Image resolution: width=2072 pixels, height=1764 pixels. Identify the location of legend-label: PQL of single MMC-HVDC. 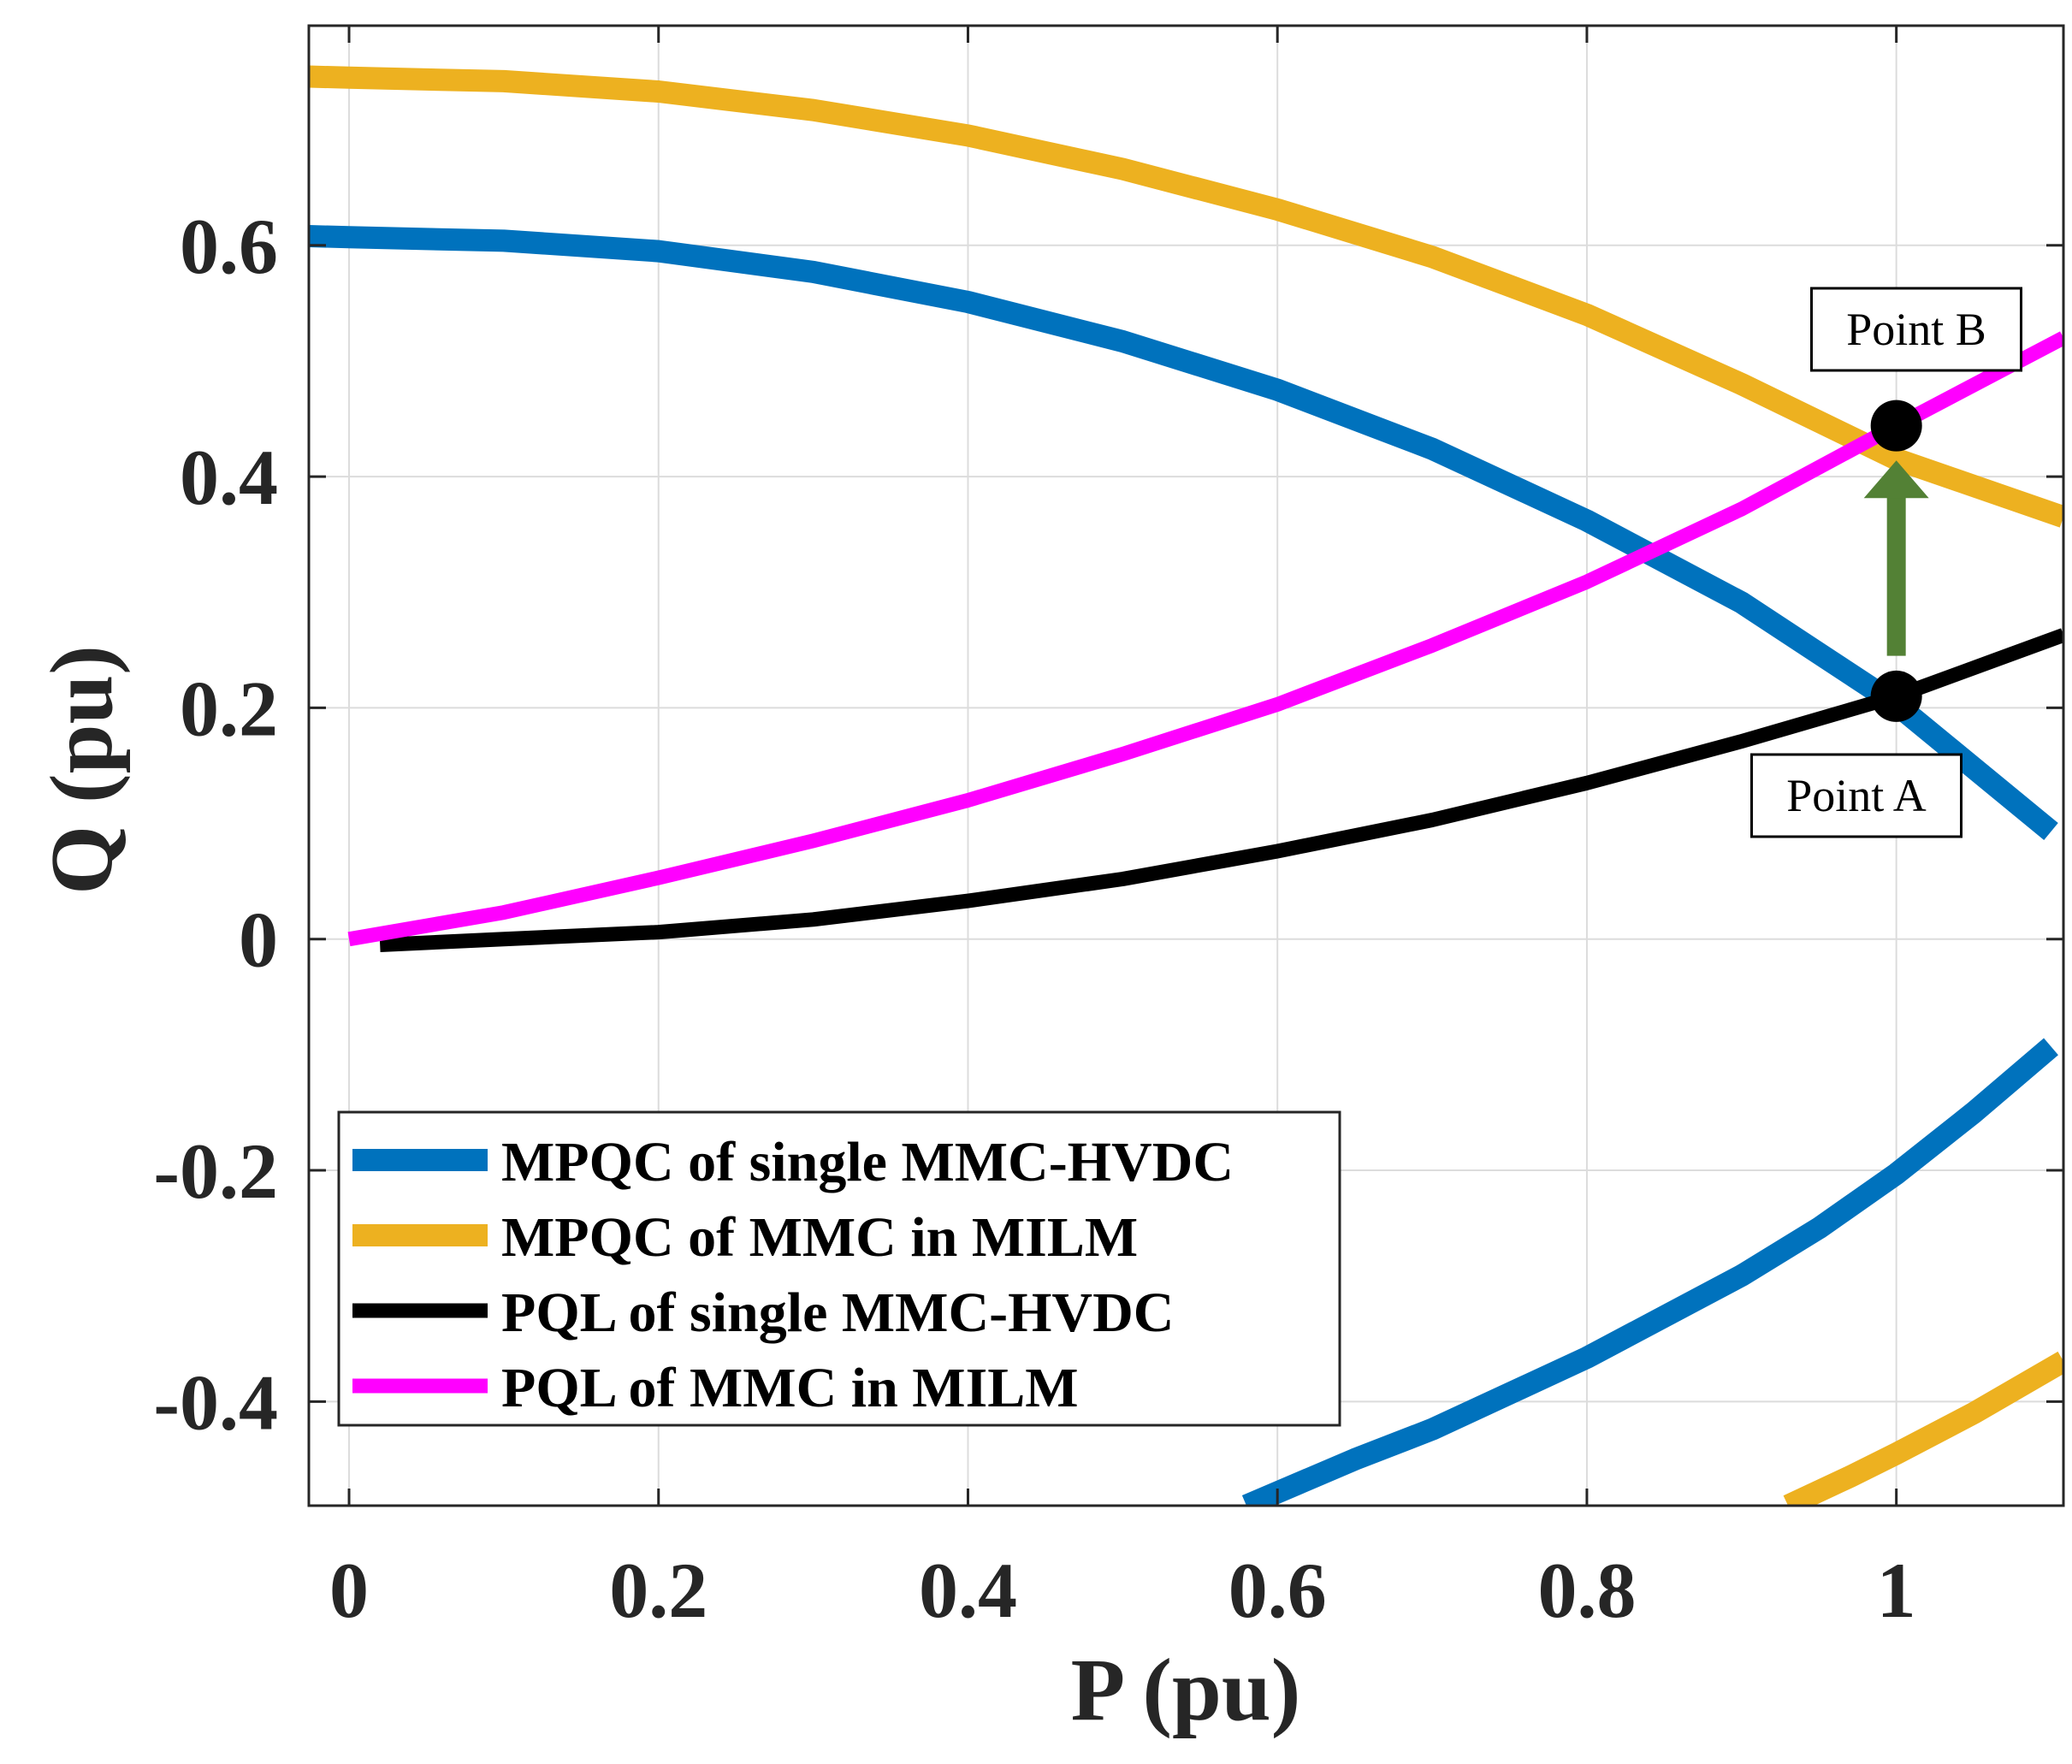
(837, 1313).